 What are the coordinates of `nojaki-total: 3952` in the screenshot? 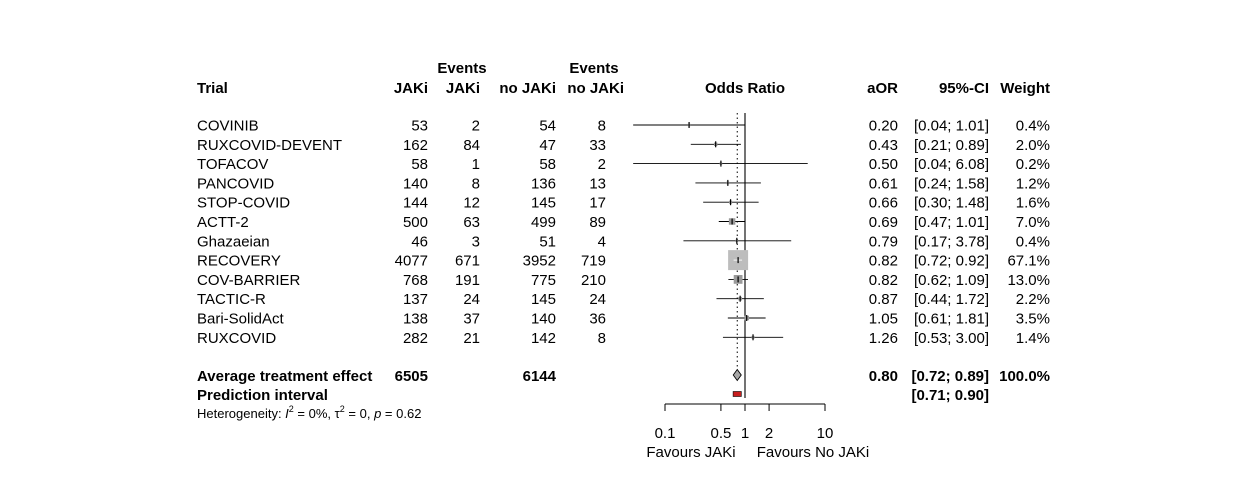 It's located at (539, 261).